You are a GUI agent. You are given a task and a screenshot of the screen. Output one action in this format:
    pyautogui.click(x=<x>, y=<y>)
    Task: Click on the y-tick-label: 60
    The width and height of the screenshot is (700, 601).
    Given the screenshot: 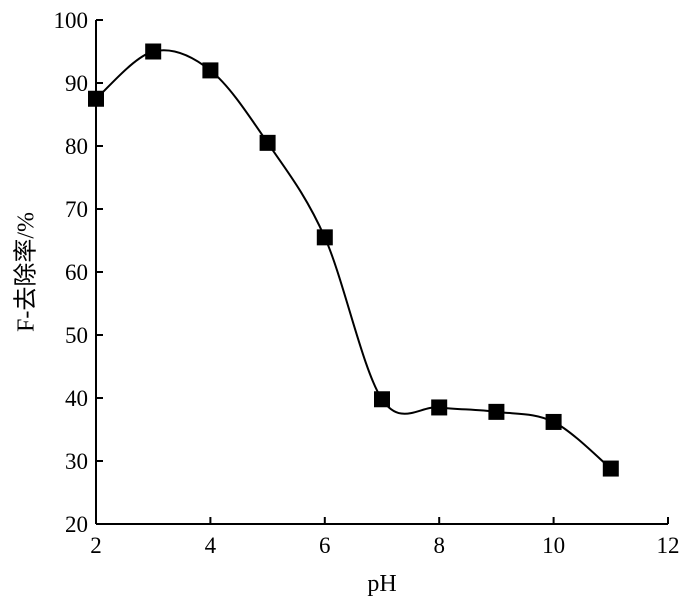 What is the action you would take?
    pyautogui.click(x=76, y=272)
    